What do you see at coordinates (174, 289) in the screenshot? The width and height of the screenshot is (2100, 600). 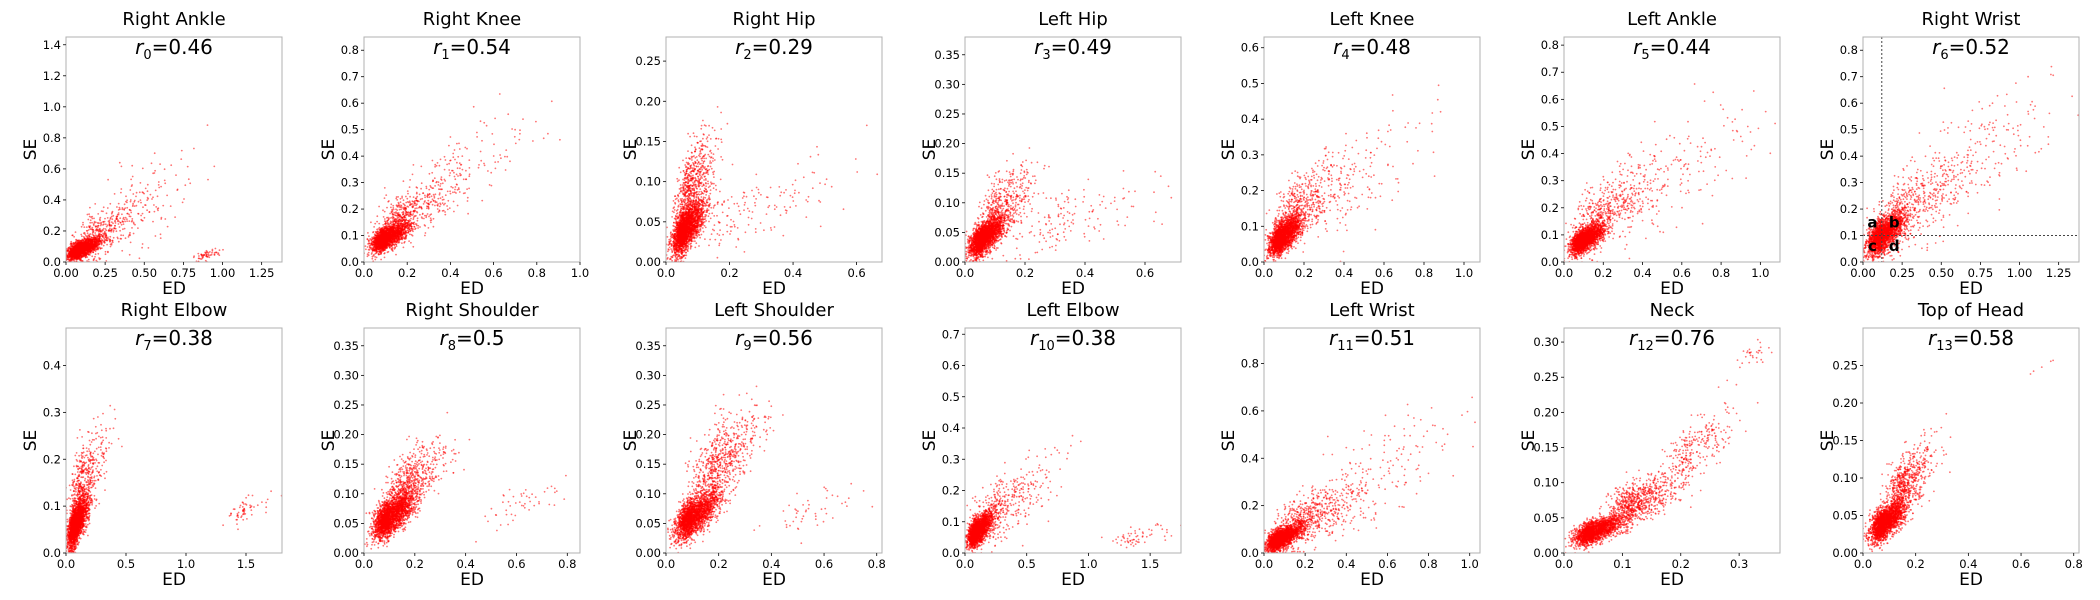 I see `x-axis-label: ED` at bounding box center [174, 289].